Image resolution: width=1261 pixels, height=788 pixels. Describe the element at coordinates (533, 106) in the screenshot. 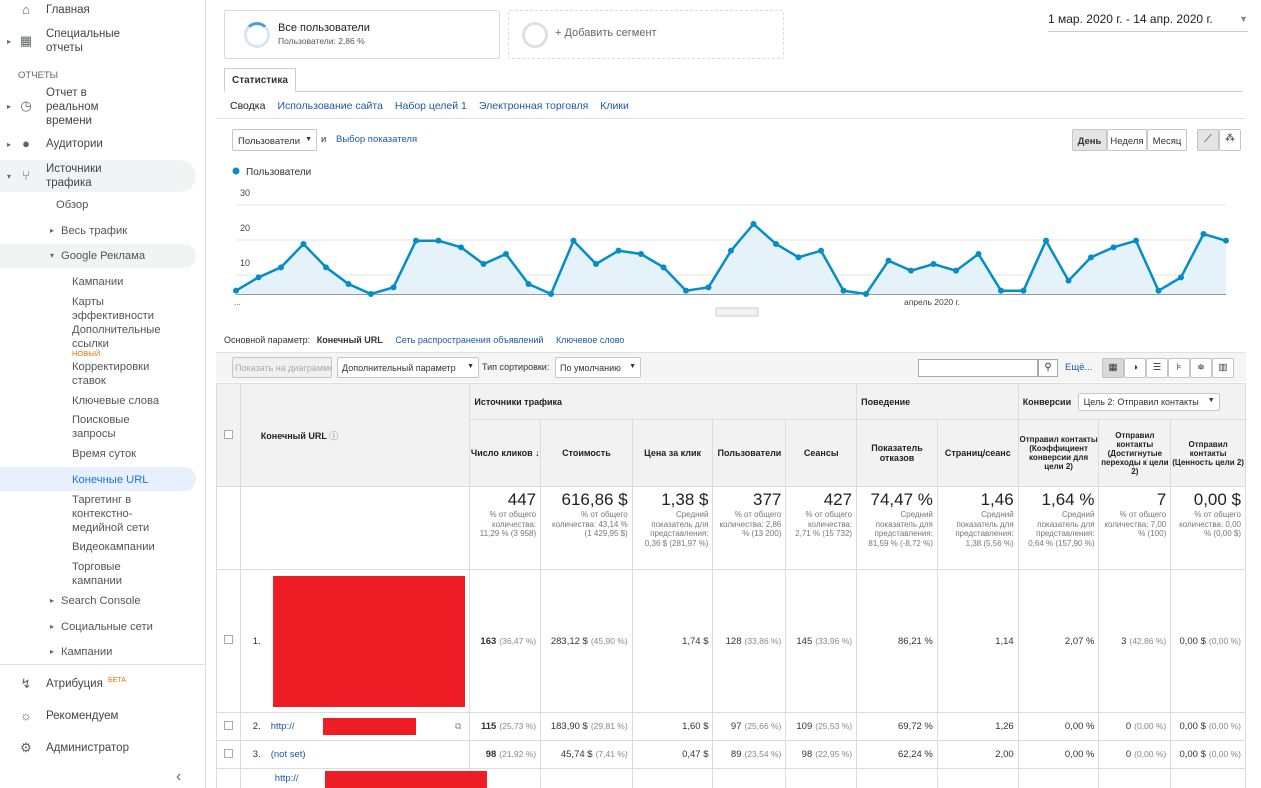

I see `subtab-ecommerce: Электронная торговля` at that location.